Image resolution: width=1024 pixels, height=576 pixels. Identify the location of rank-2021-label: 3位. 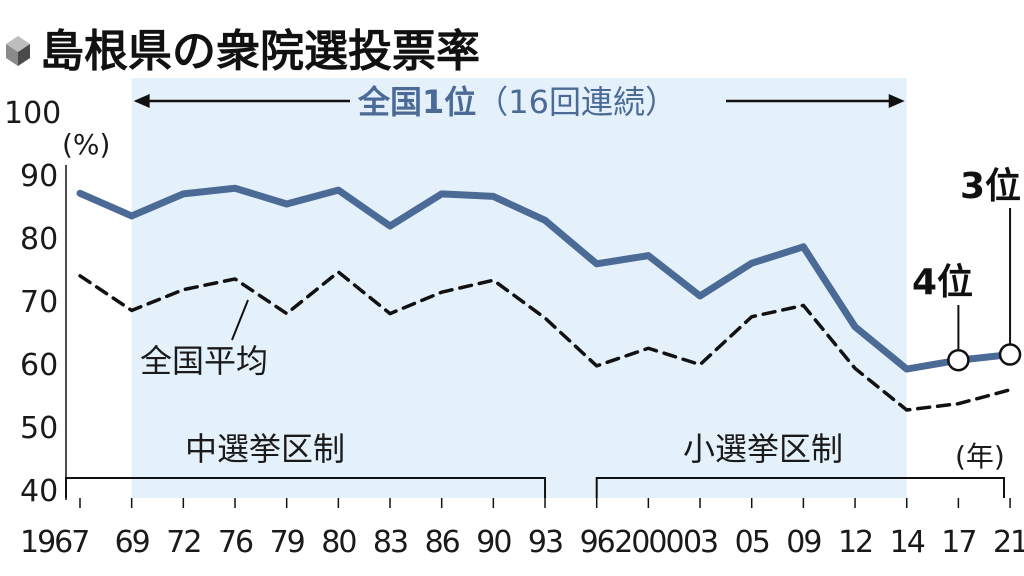
(990, 186).